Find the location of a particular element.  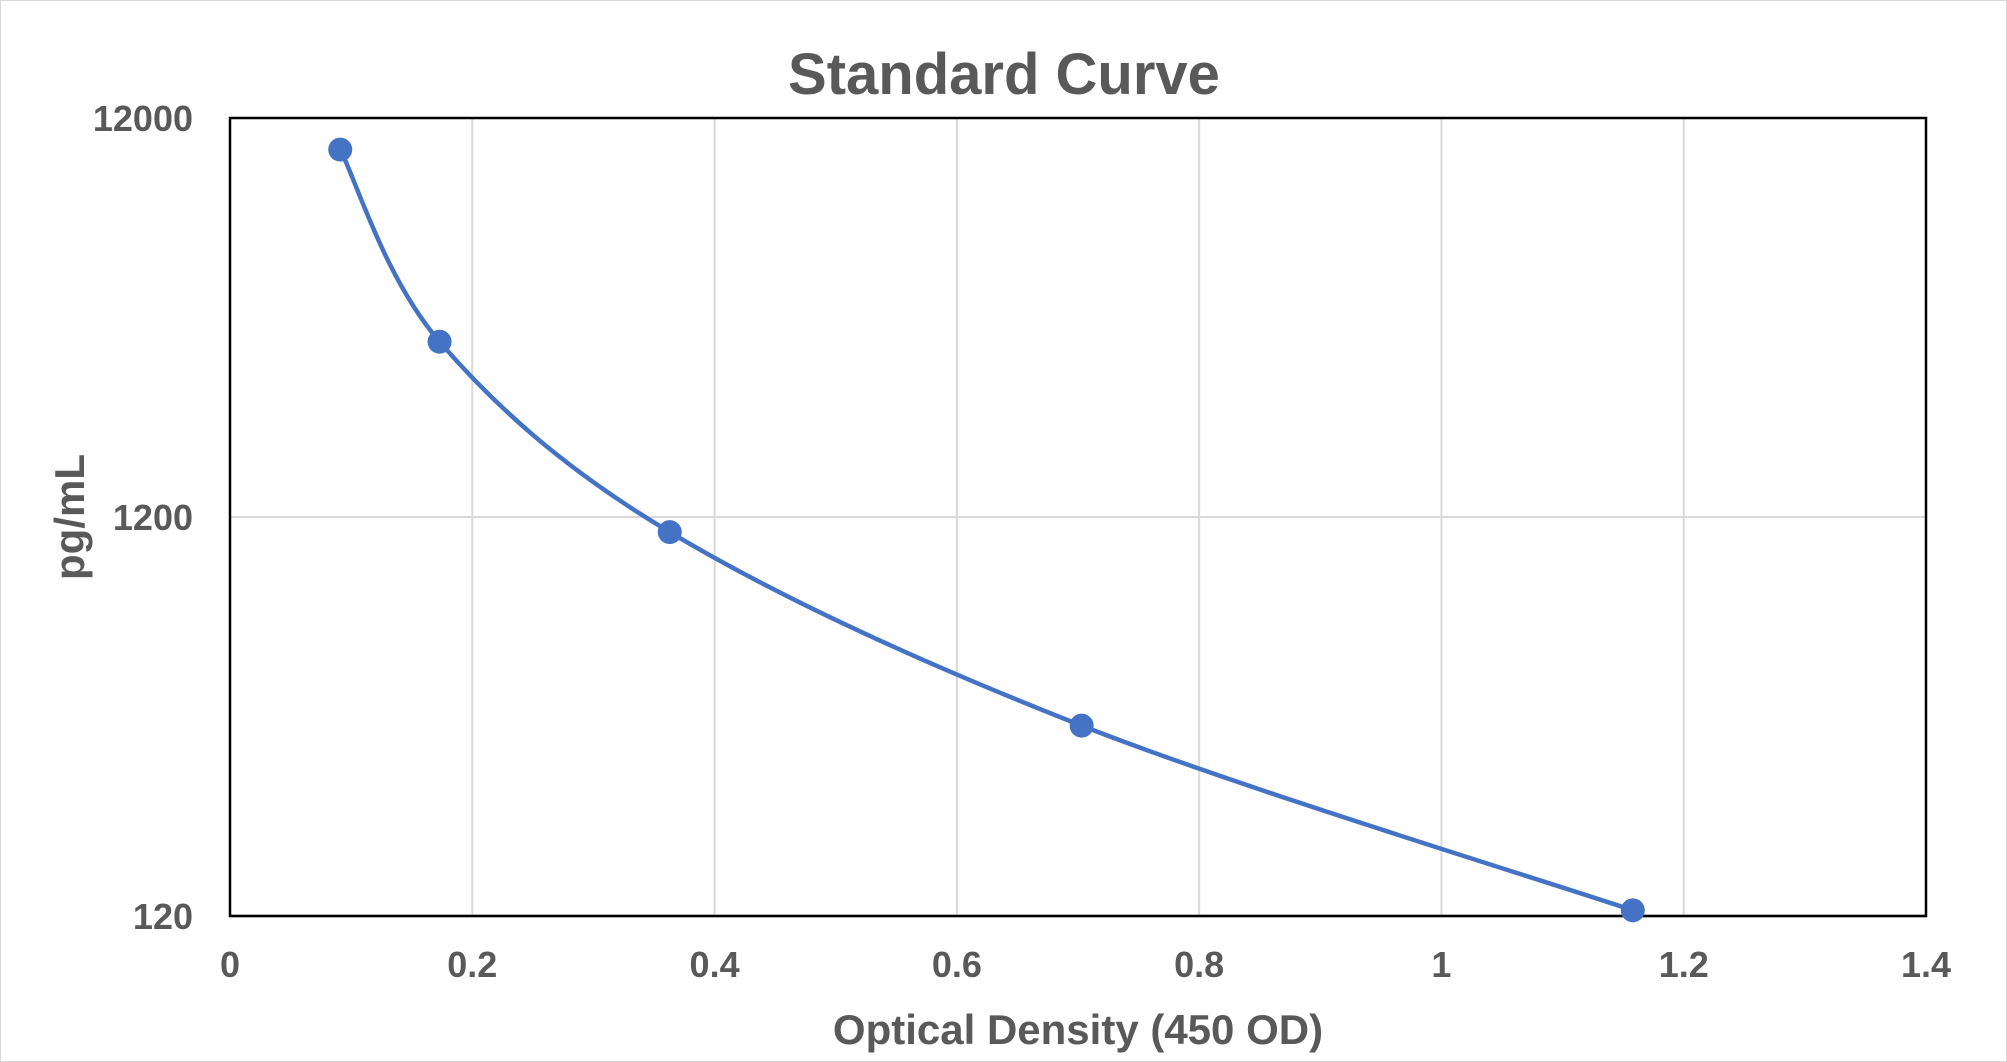

x-tick-label: 1.4 is located at coordinates (1926, 964).